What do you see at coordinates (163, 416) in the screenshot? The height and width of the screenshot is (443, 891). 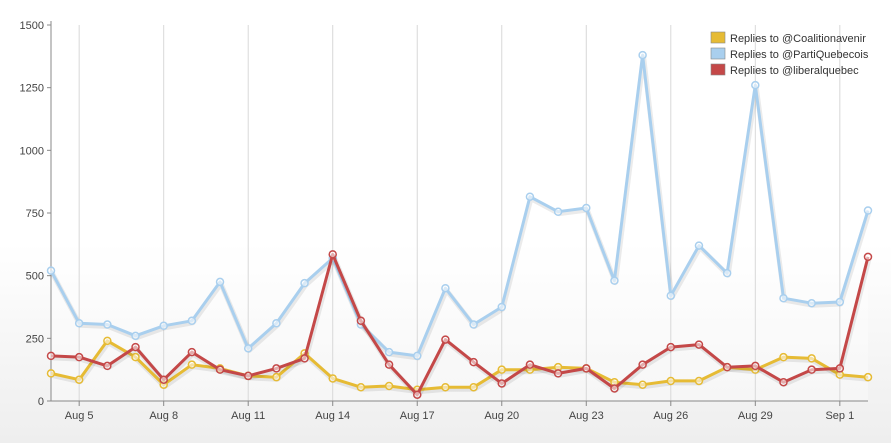 I see `x-tick-label: Aug 8` at bounding box center [163, 416].